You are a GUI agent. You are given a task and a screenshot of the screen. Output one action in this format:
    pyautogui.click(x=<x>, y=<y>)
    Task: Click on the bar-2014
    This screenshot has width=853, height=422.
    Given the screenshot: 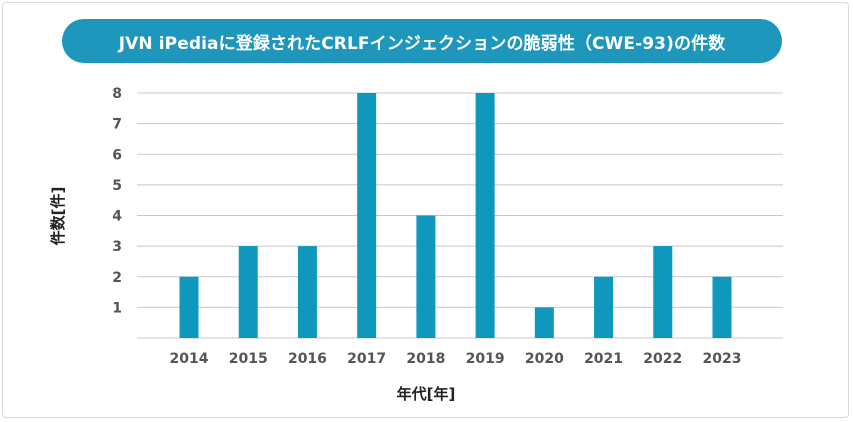 What is the action you would take?
    pyautogui.click(x=189, y=307)
    